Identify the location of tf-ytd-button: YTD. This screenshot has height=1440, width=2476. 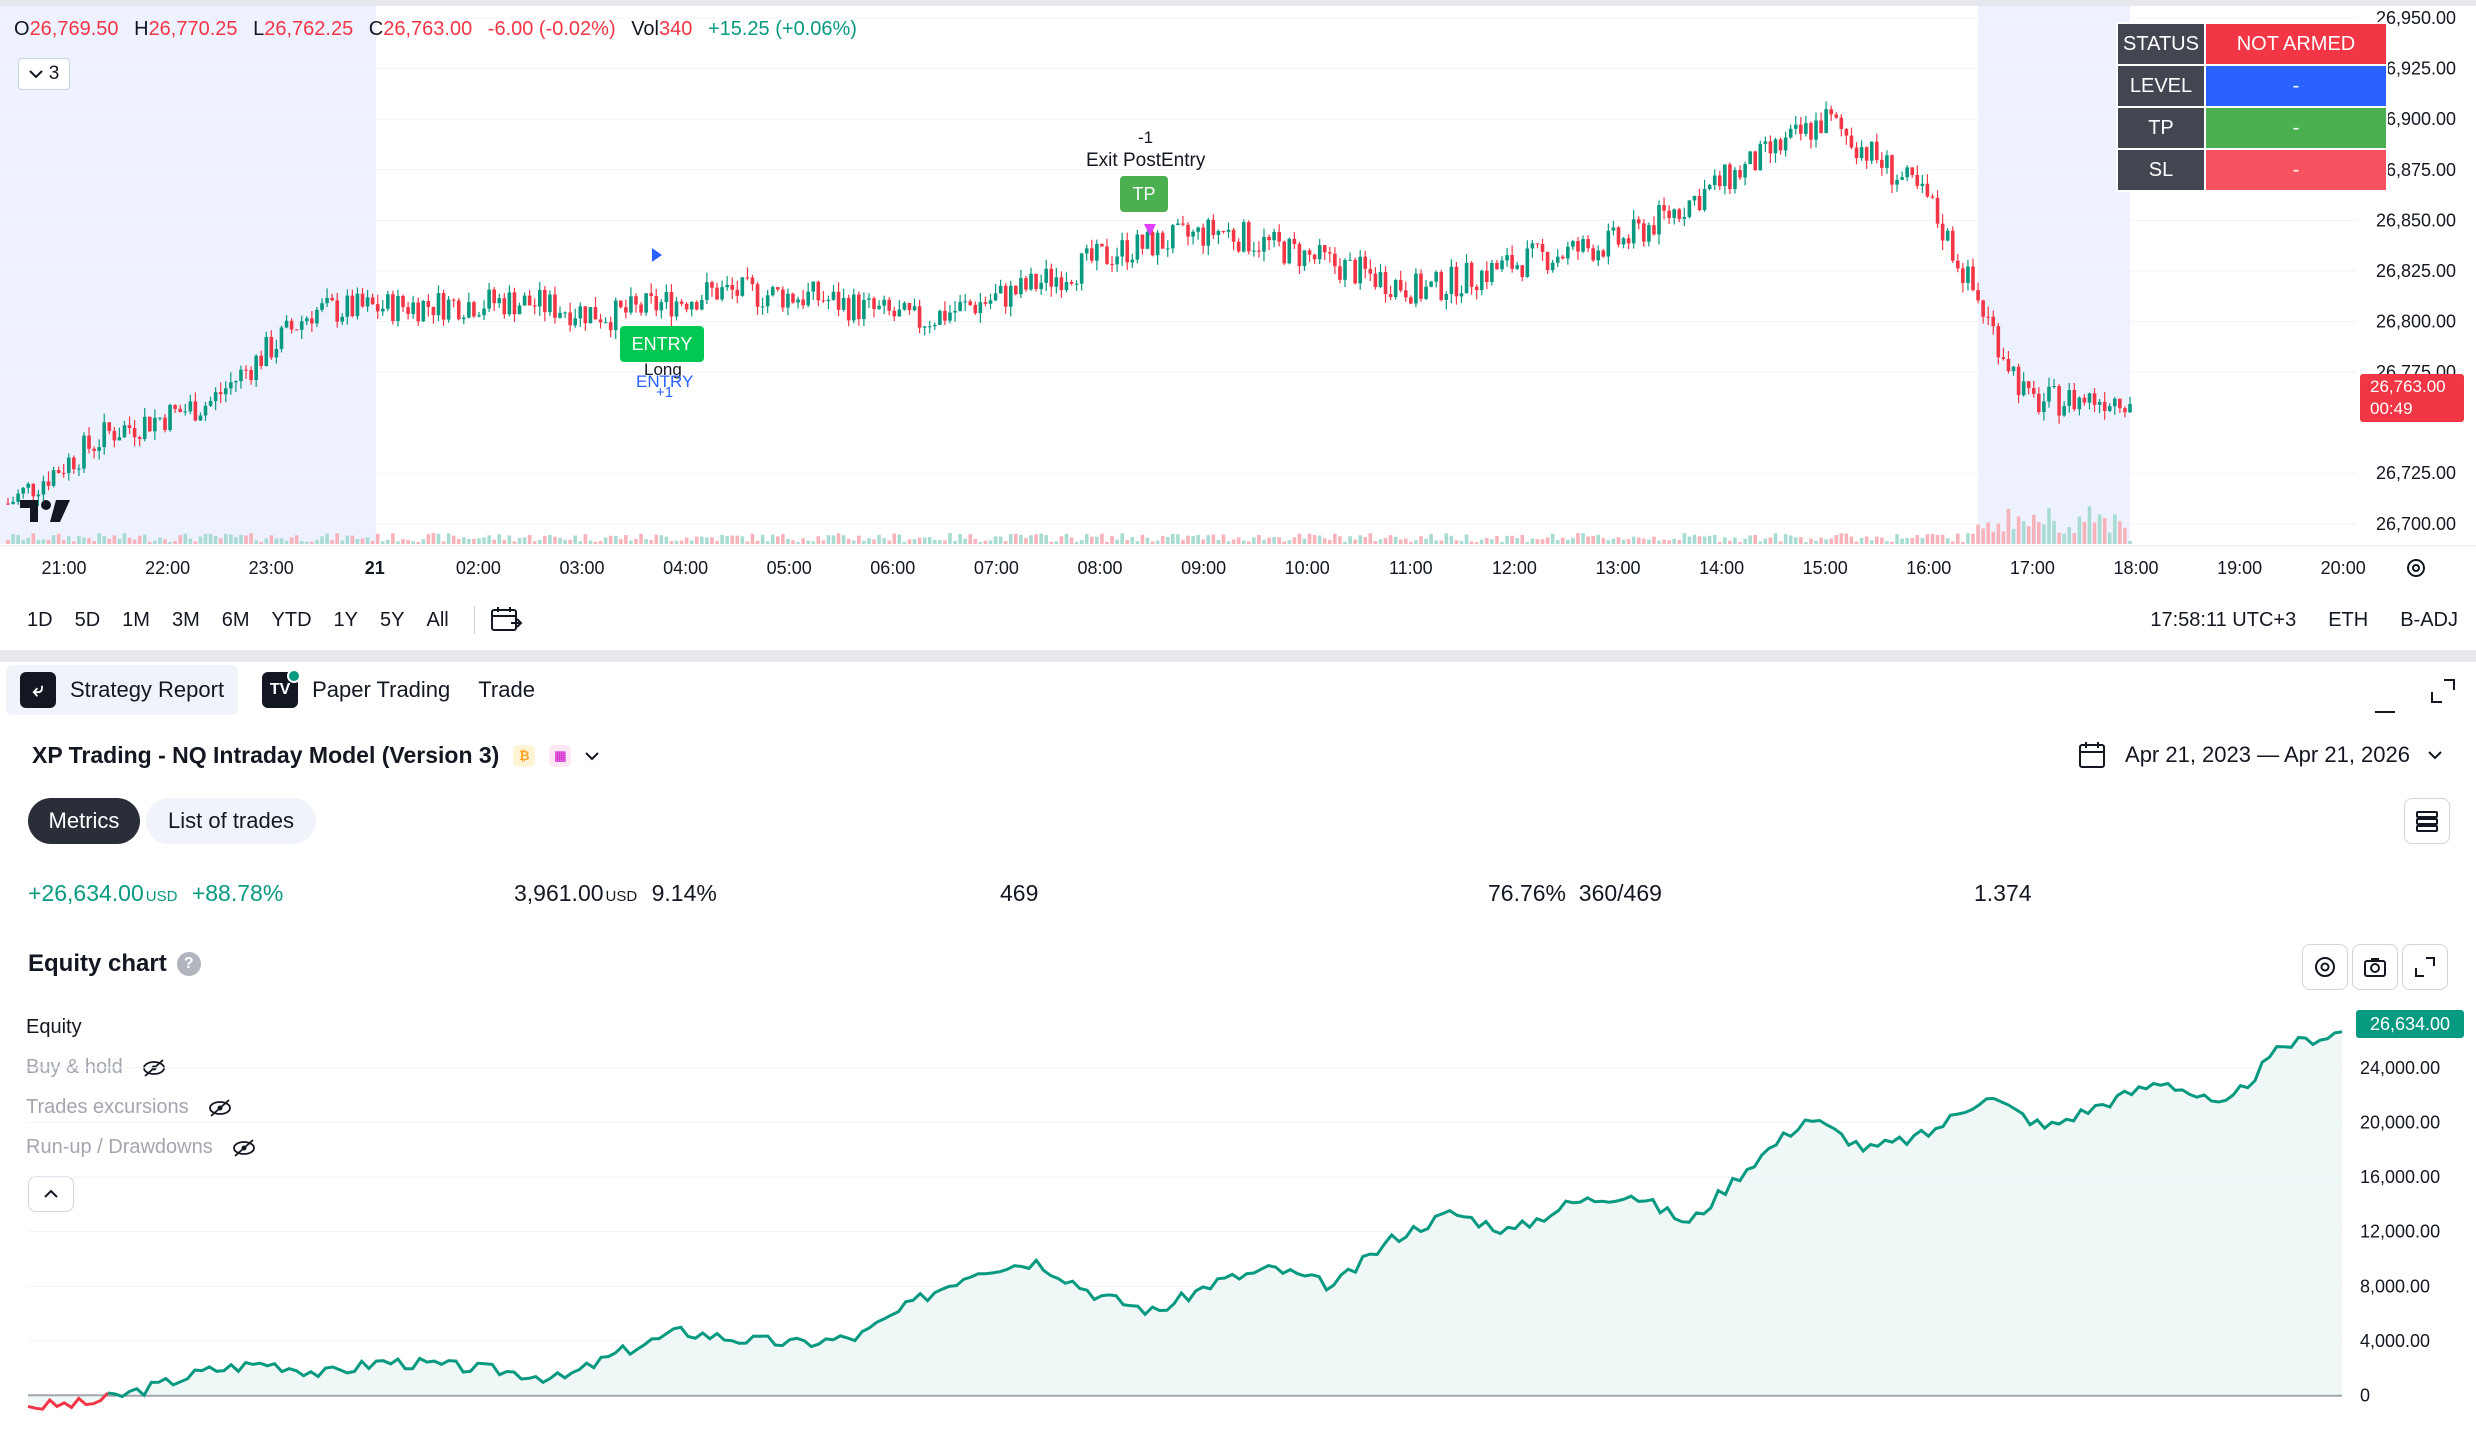
(291, 619).